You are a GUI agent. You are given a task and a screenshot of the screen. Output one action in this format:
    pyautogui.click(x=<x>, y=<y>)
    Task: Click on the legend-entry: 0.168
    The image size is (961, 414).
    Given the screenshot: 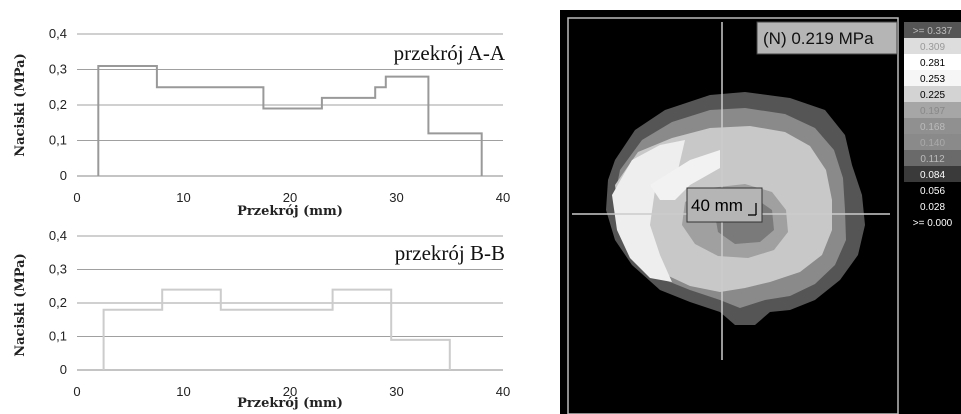 What is the action you would take?
    pyautogui.click(x=932, y=126)
    